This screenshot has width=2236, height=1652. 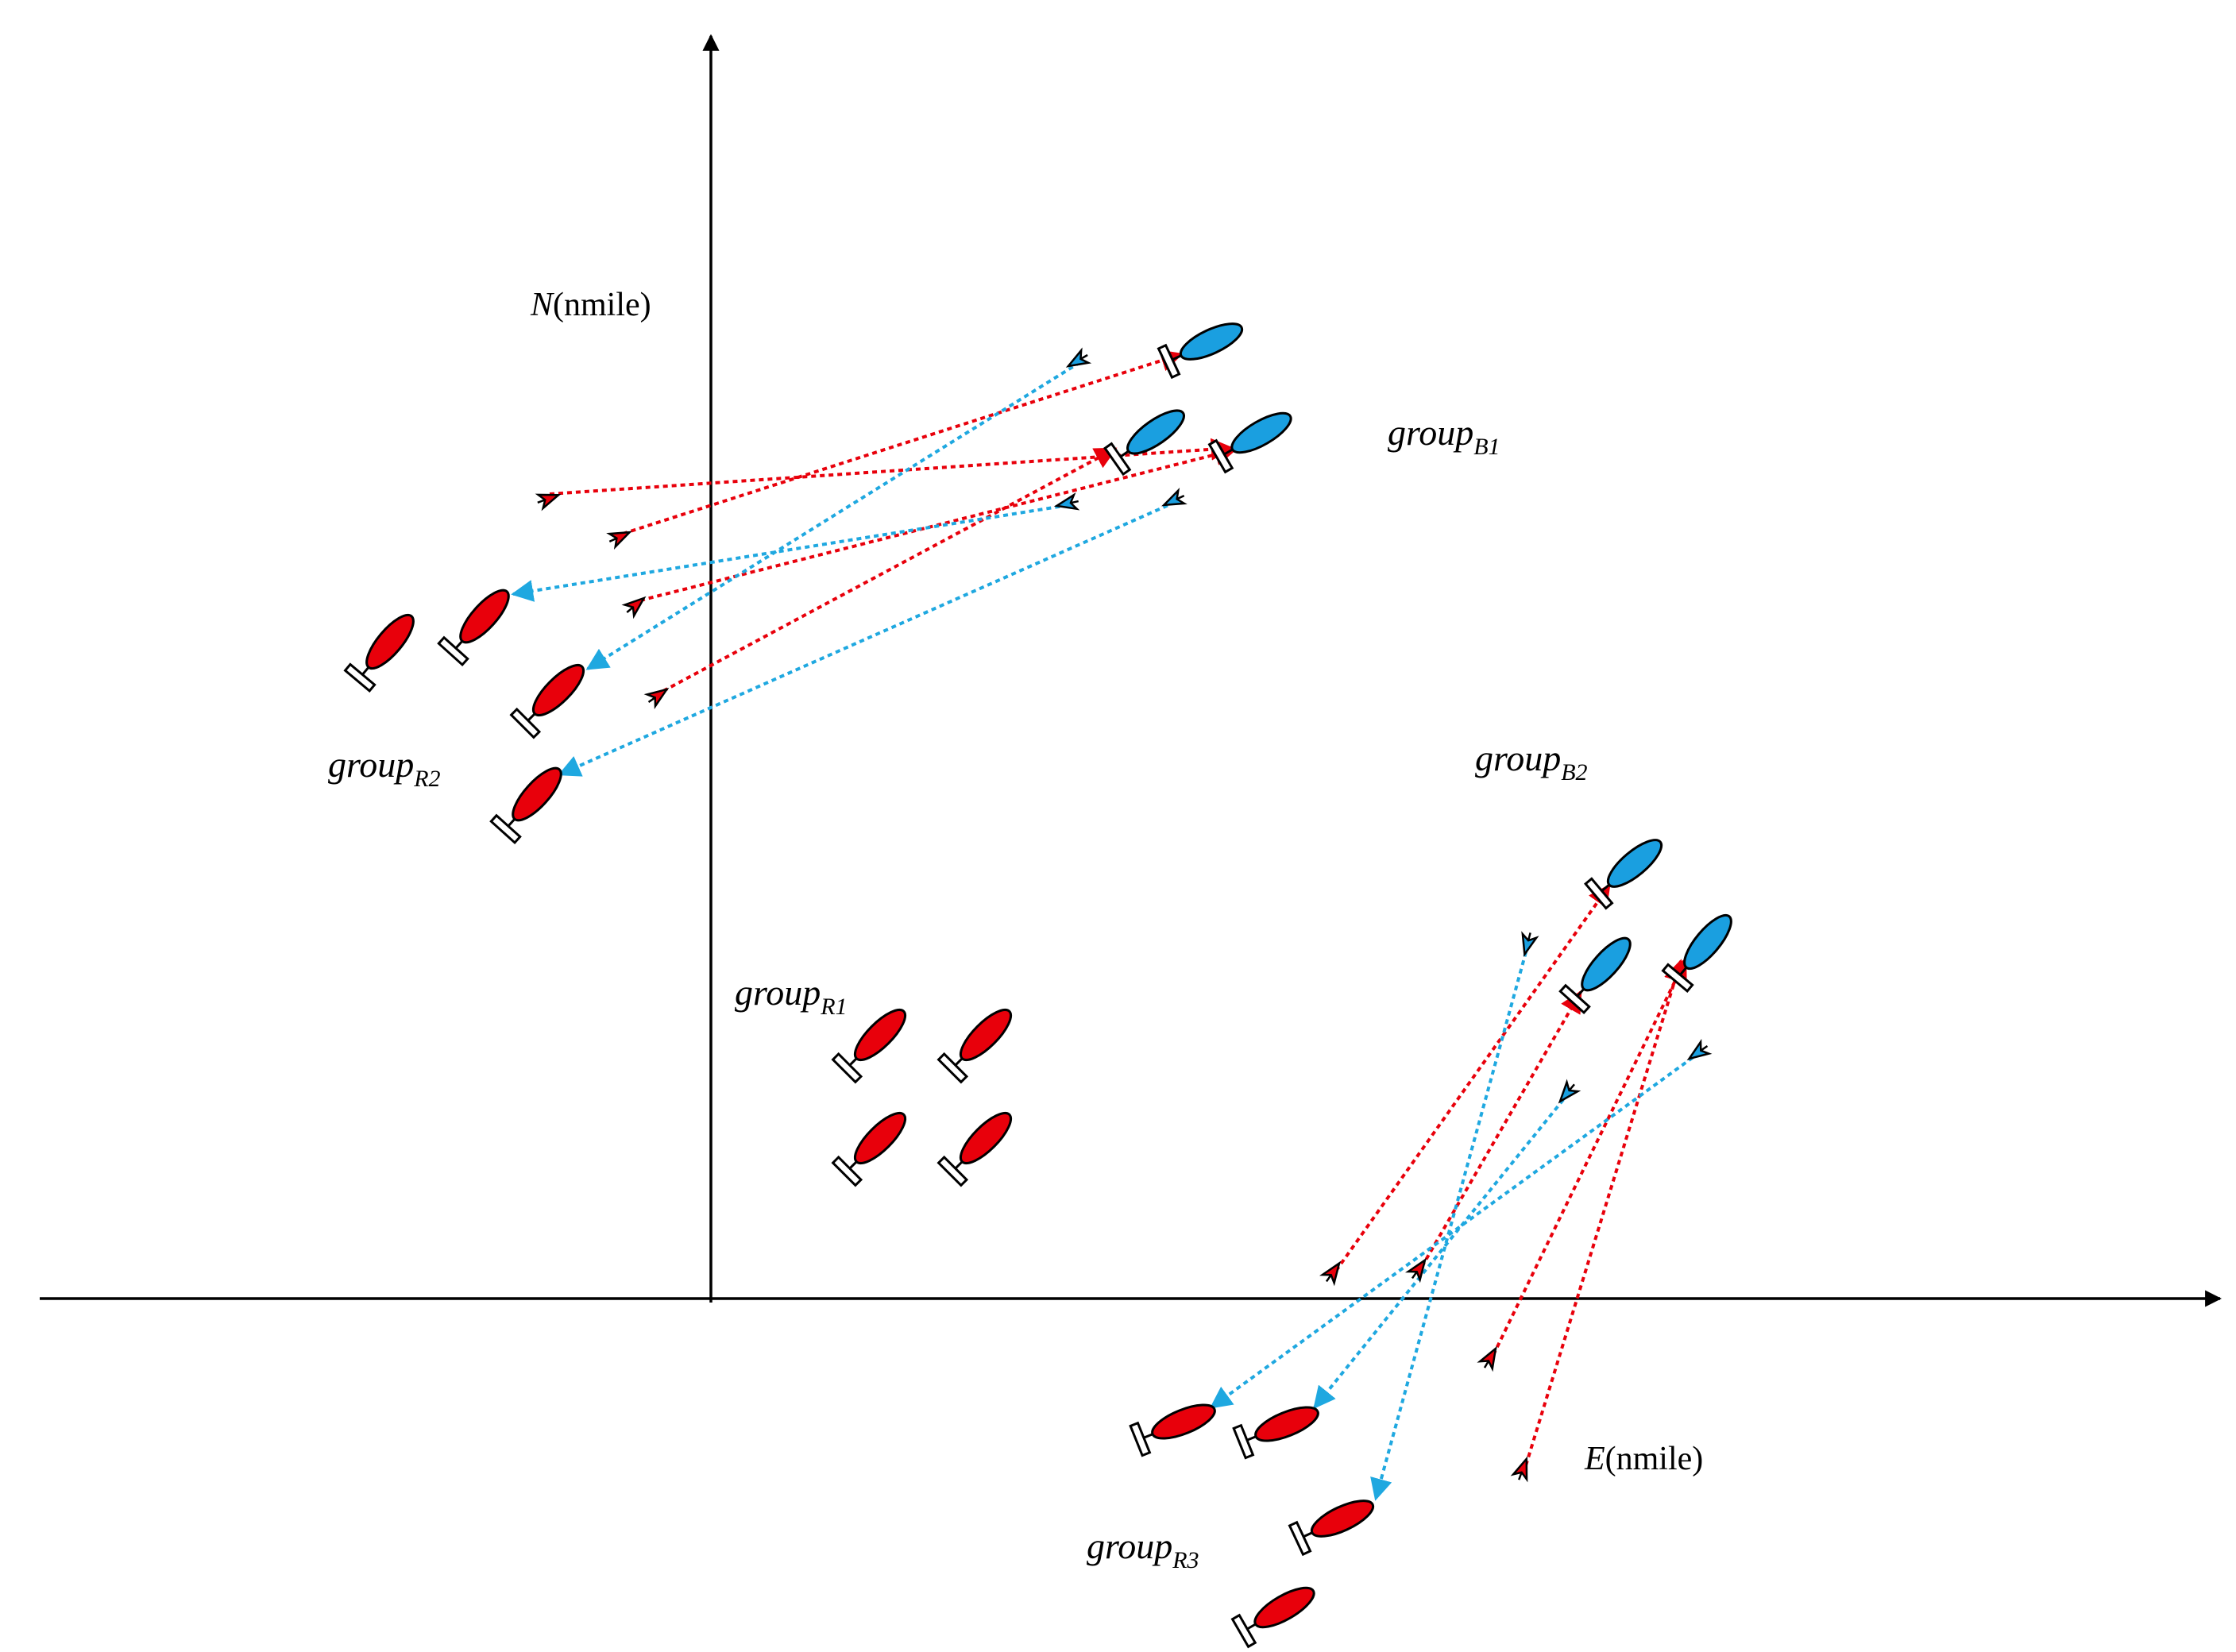 I want to click on north-axis-label: N(nmile), so click(x=590, y=305).